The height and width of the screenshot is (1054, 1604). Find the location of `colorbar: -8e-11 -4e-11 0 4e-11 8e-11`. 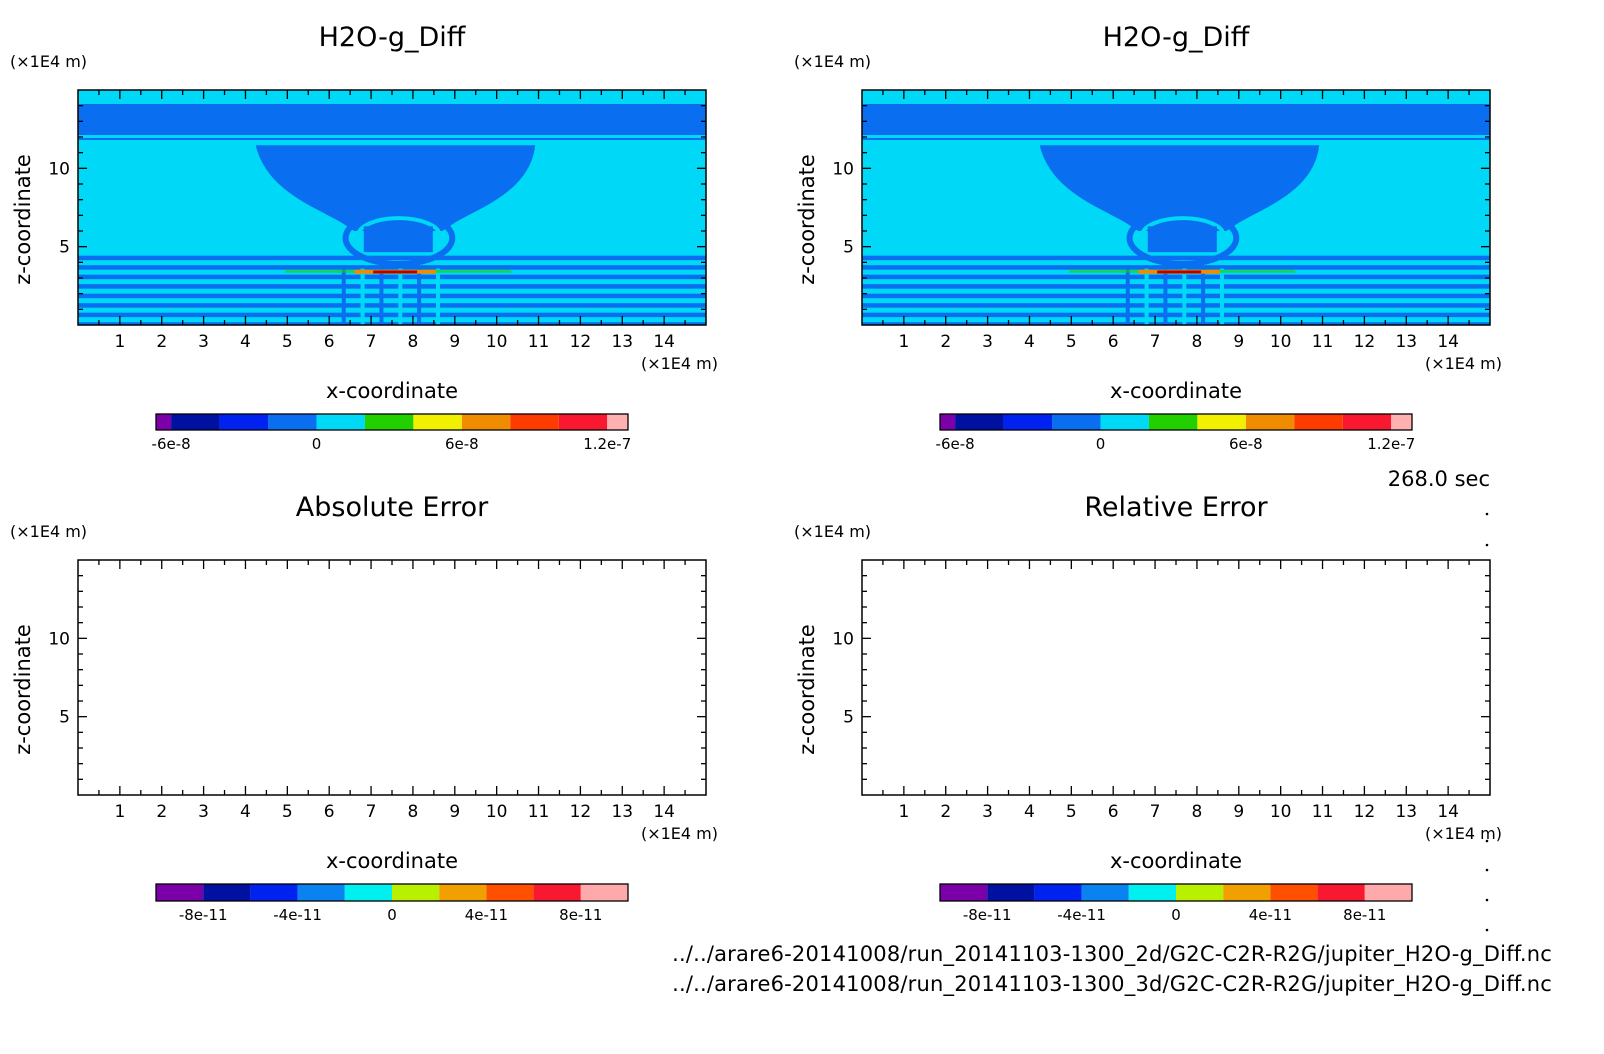

colorbar: -8e-11 -4e-11 0 4e-11 8e-11 is located at coordinates (1176, 903).